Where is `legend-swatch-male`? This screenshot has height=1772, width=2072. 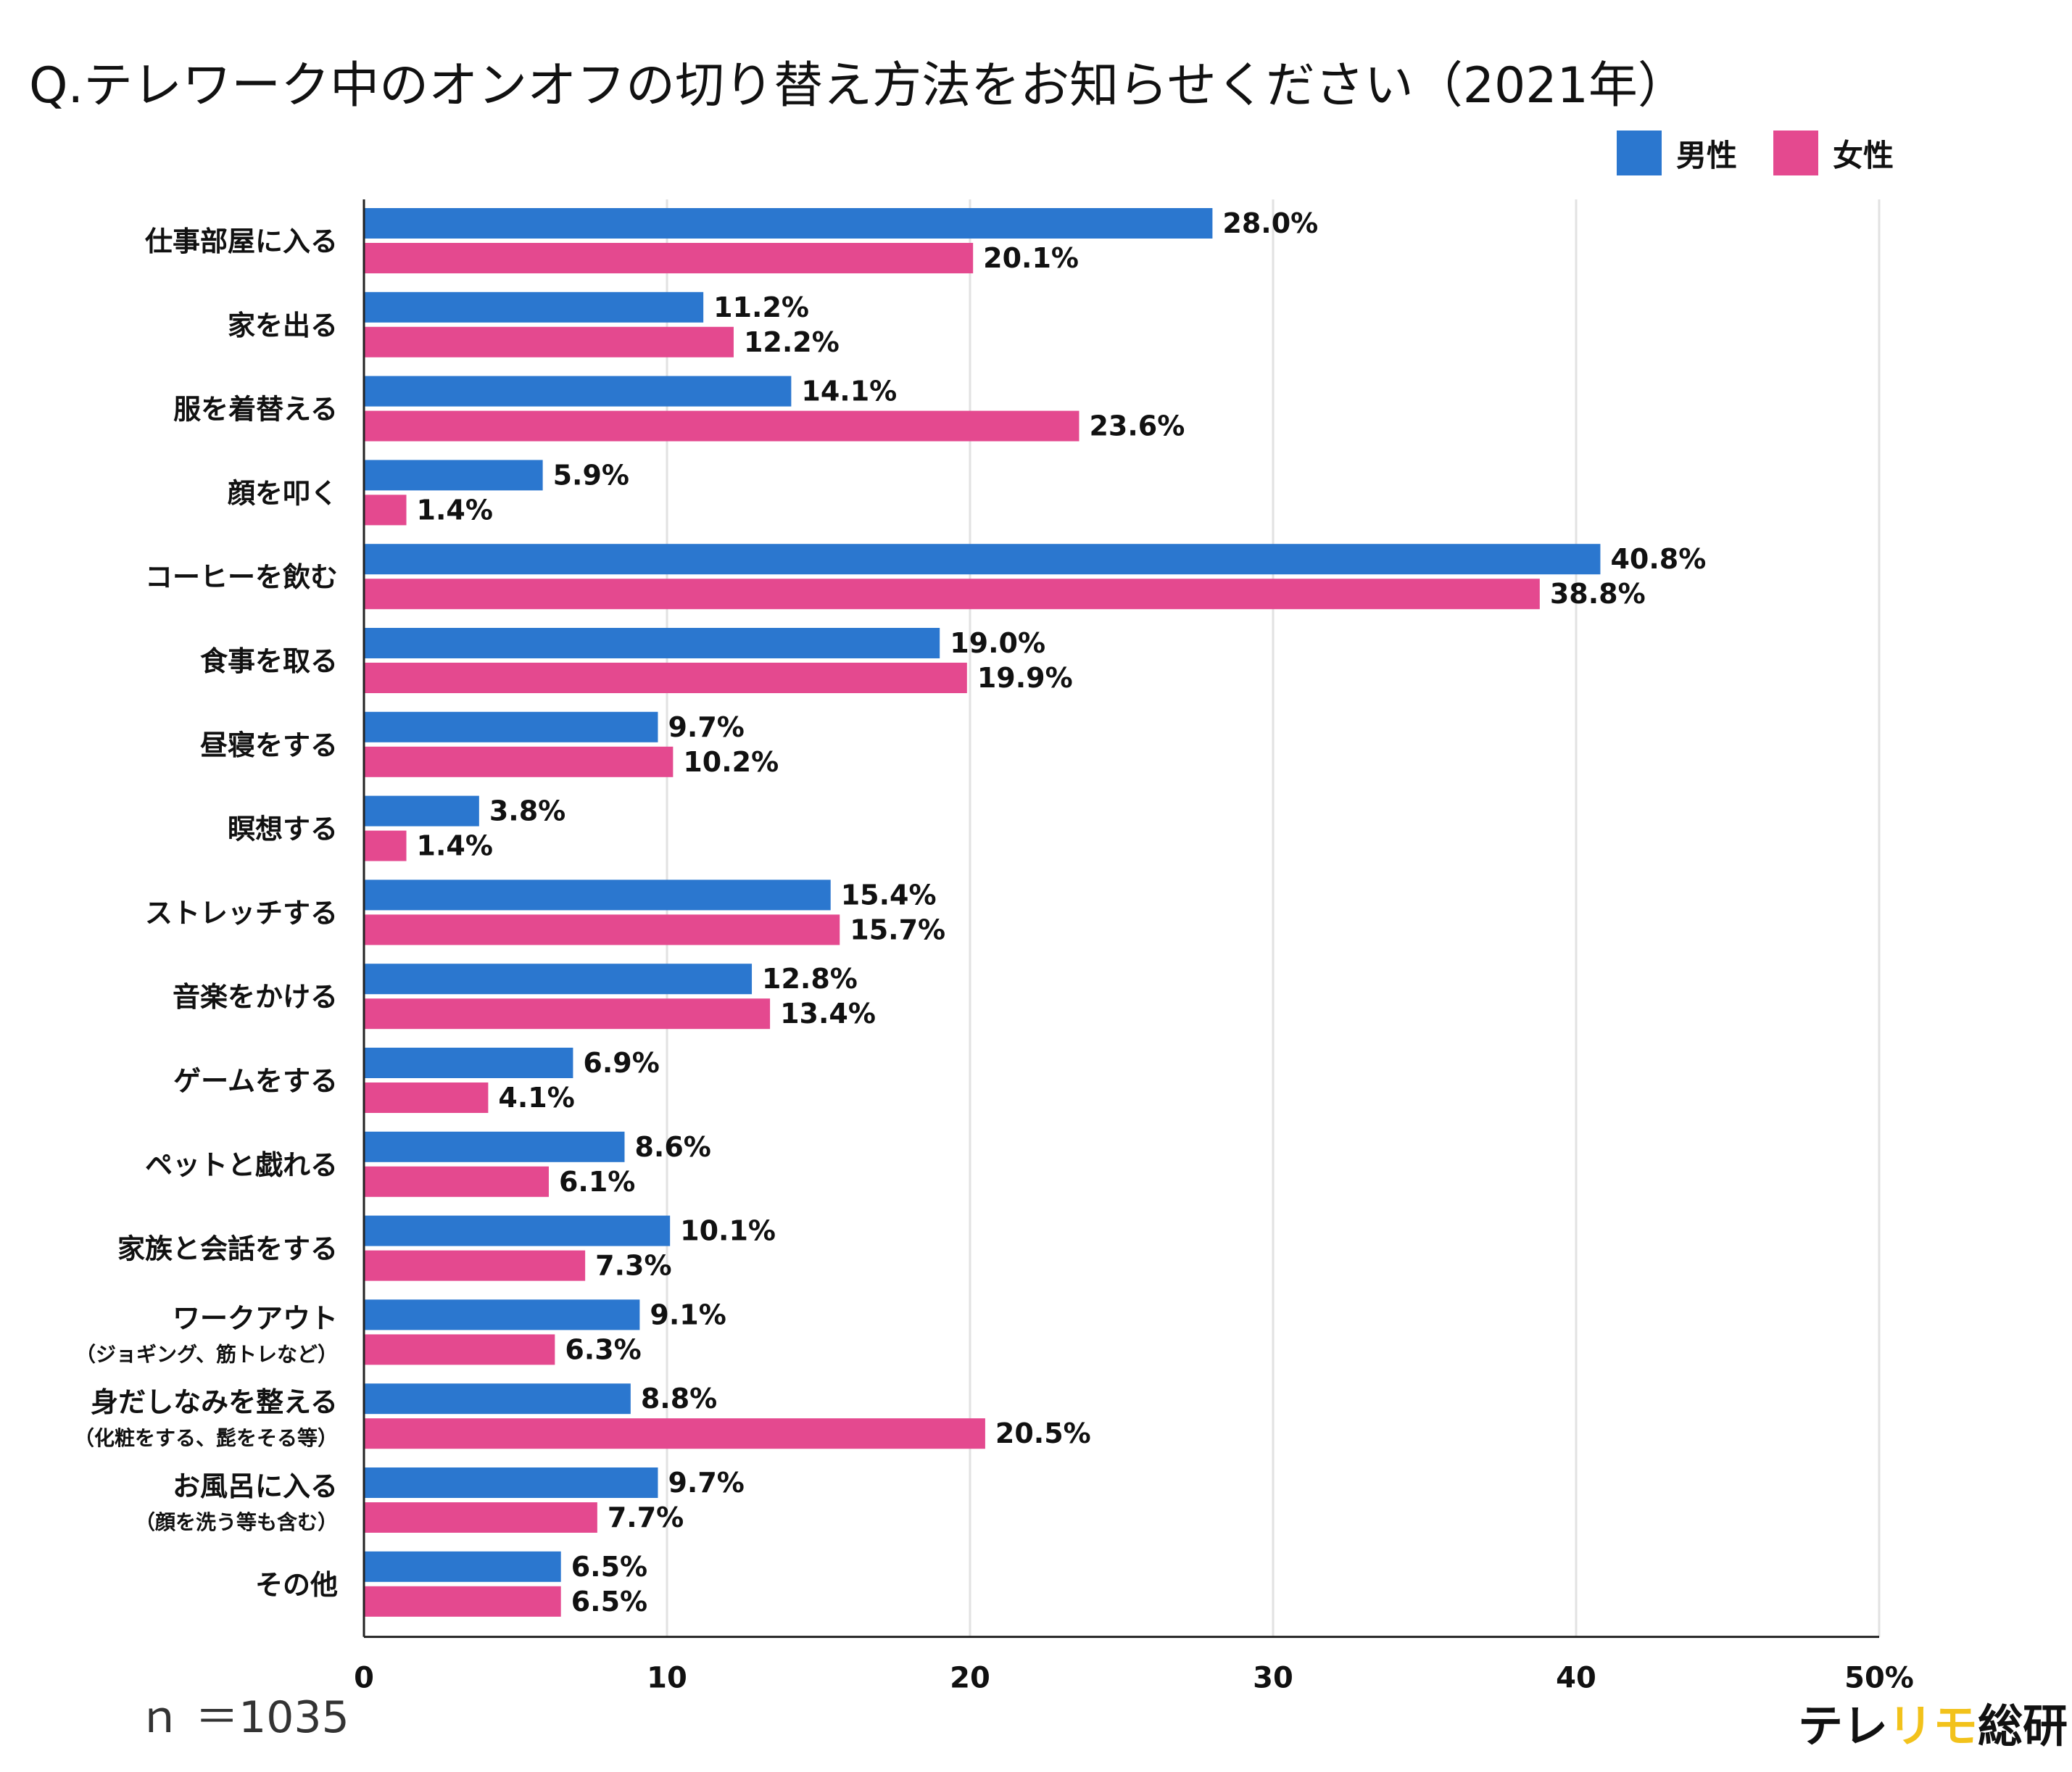
legend-swatch-male is located at coordinates (1639, 153).